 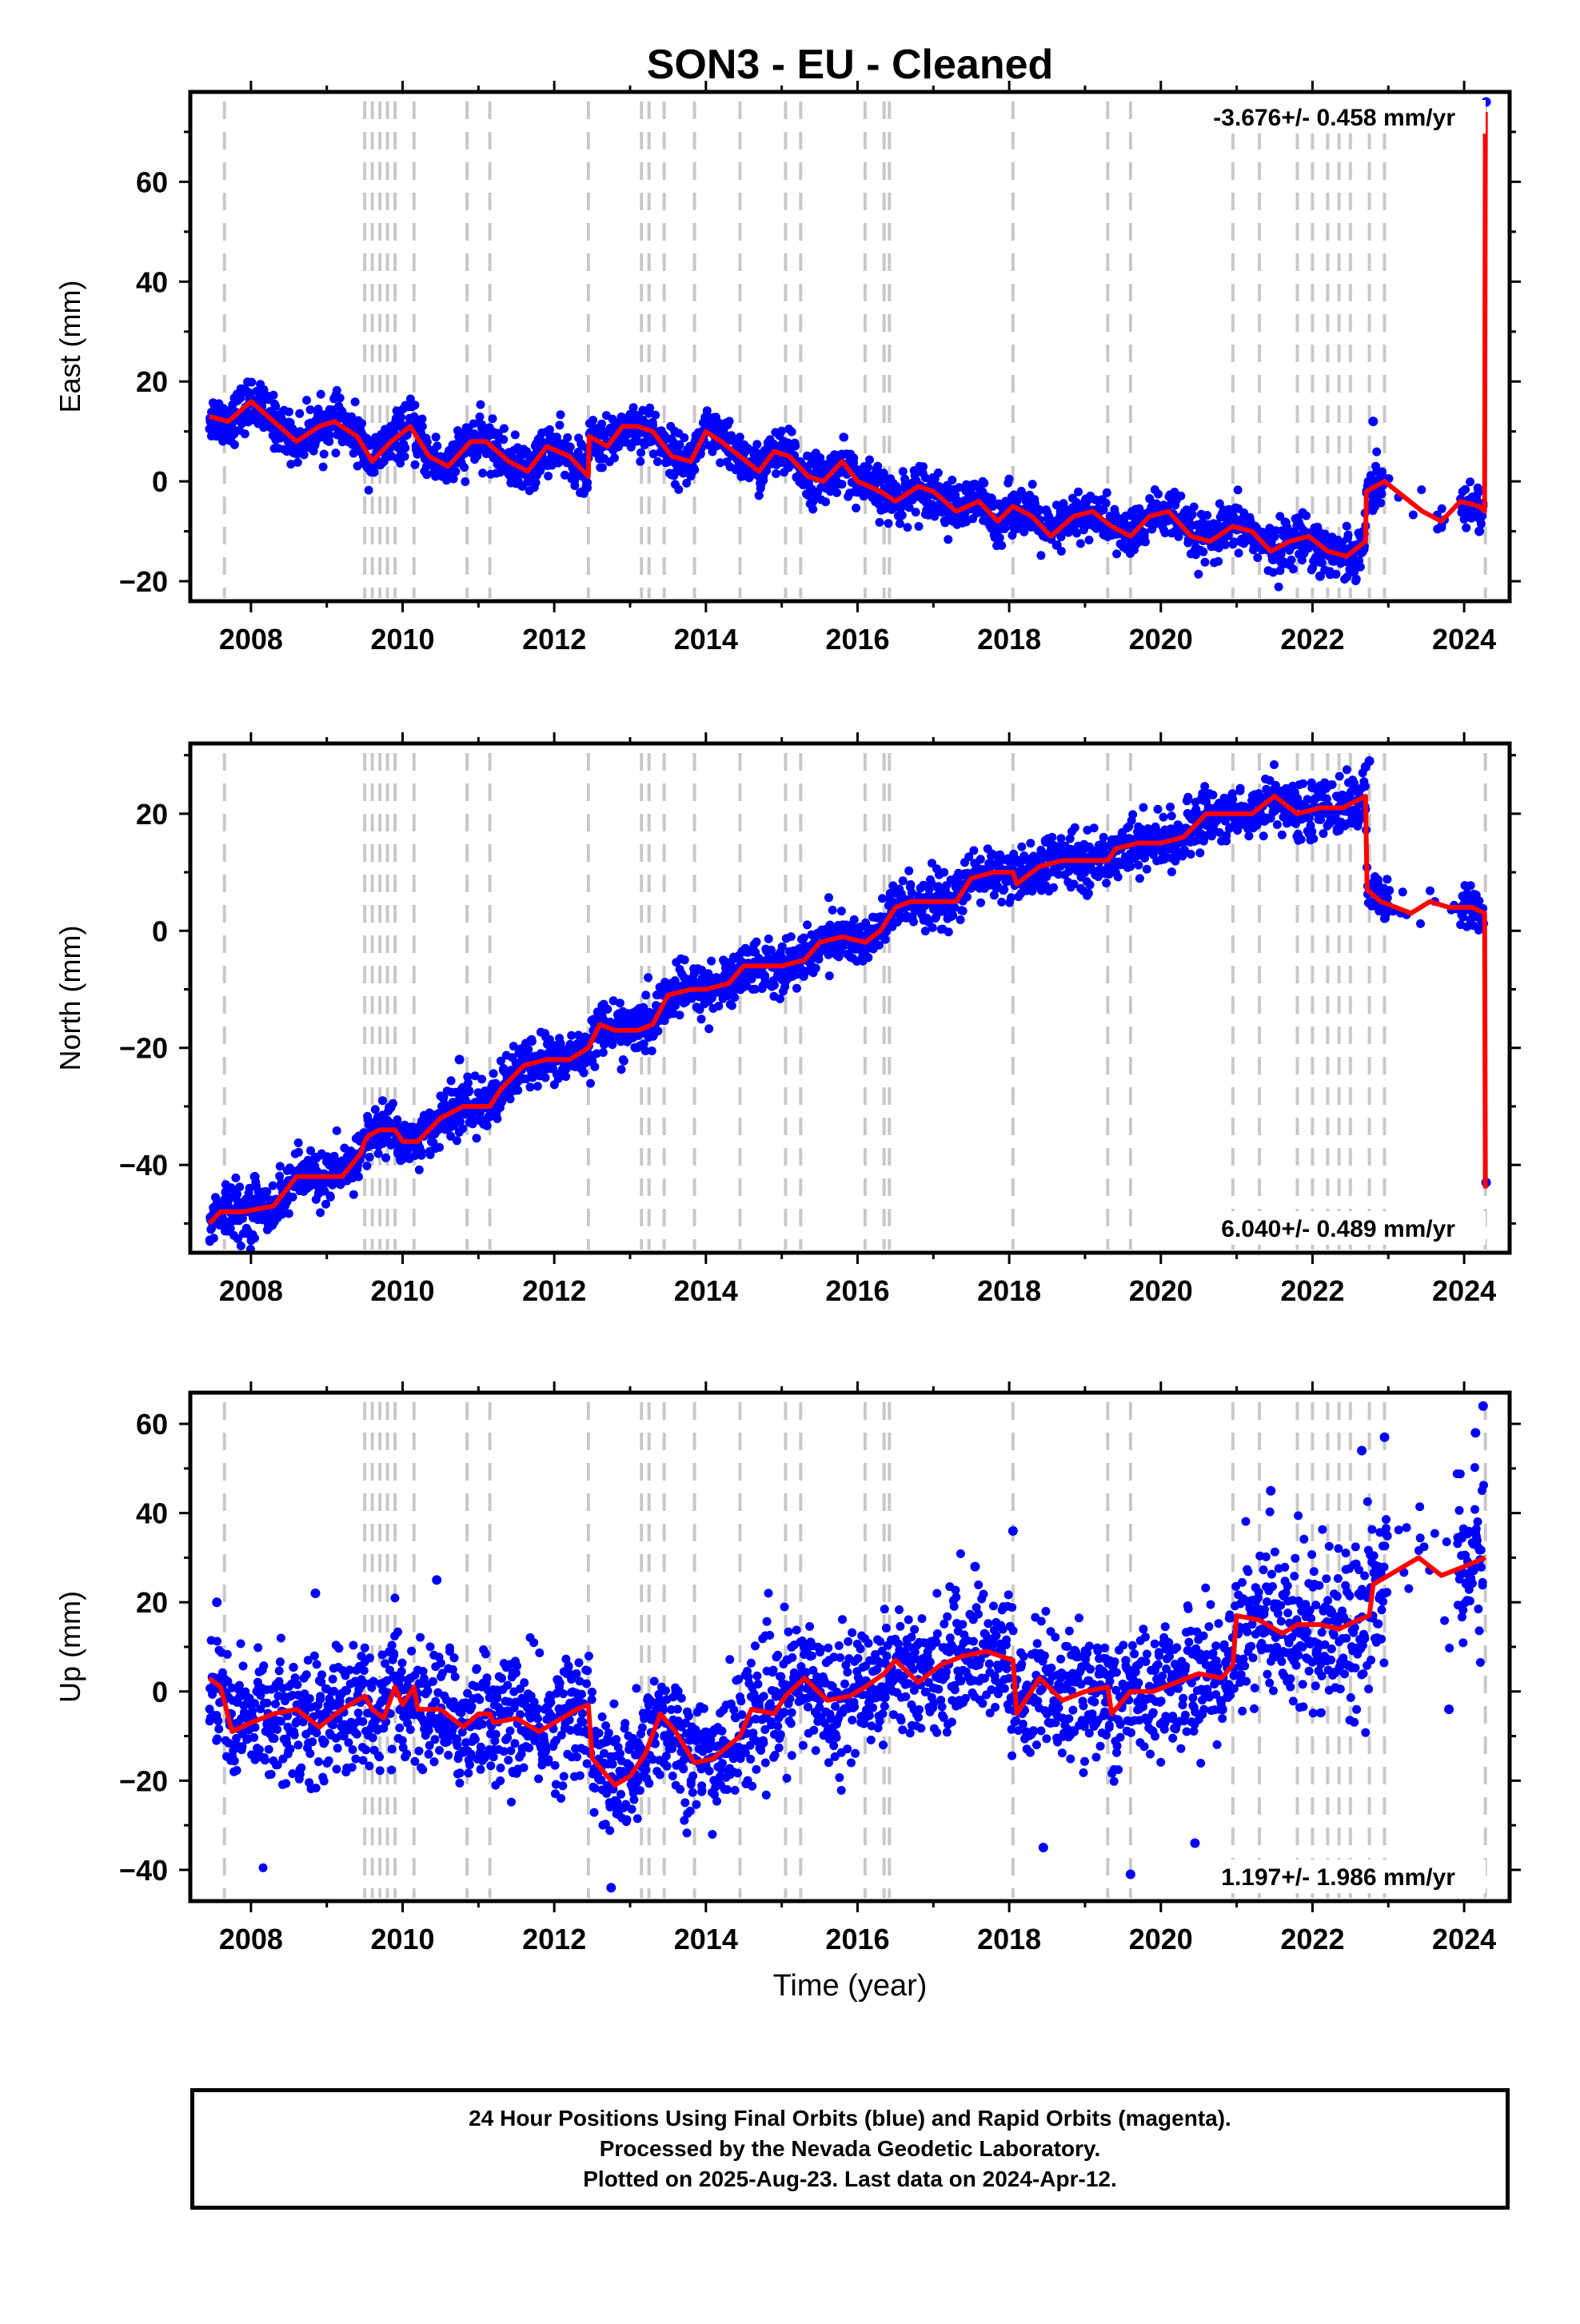 I want to click on x-tick-label: 2024, so click(x=1464, y=639).